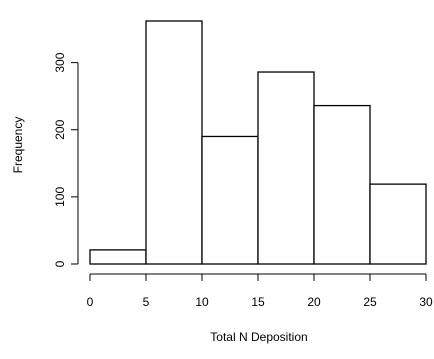 Image resolution: width=434 pixels, height=359 pixels. I want to click on x-tick-label: 25, so click(370, 302).